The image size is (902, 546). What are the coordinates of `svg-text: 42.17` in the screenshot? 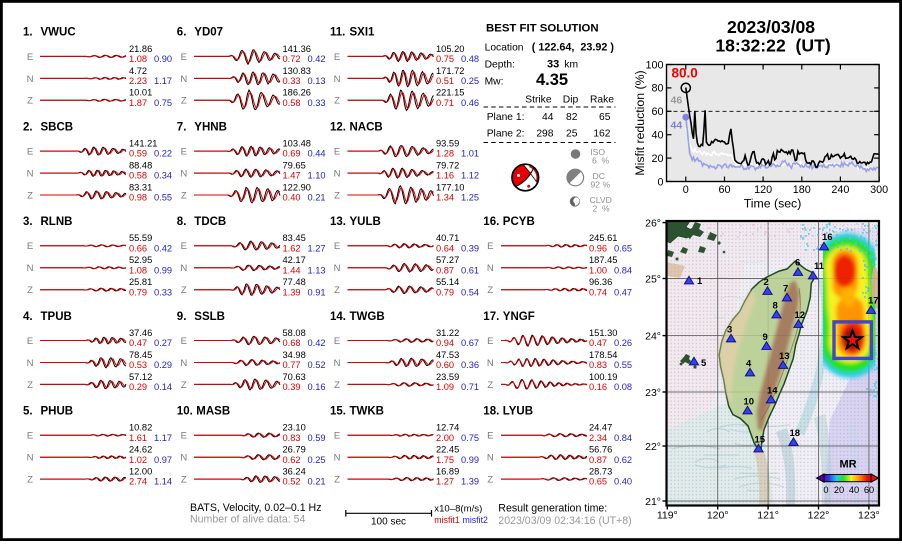 It's located at (294, 260).